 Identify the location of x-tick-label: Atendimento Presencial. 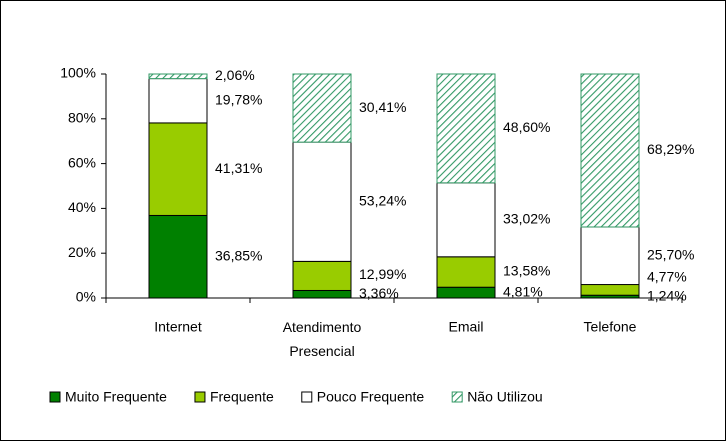
(322, 339).